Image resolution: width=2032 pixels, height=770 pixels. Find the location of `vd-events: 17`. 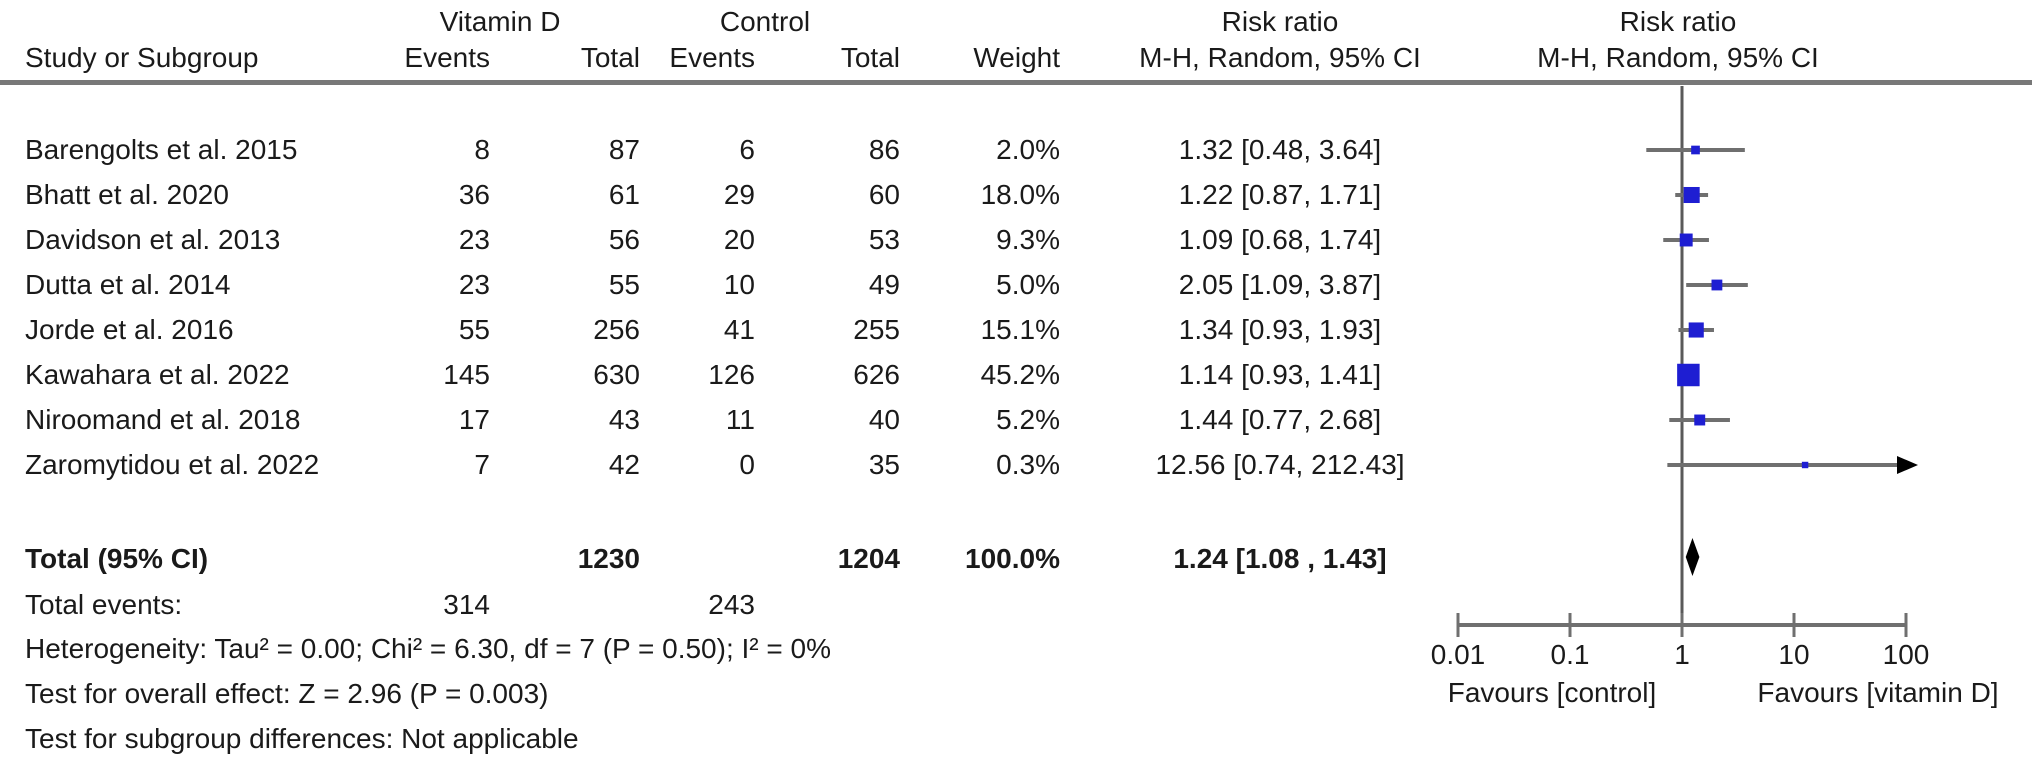

vd-events: 17 is located at coordinates (474, 419).